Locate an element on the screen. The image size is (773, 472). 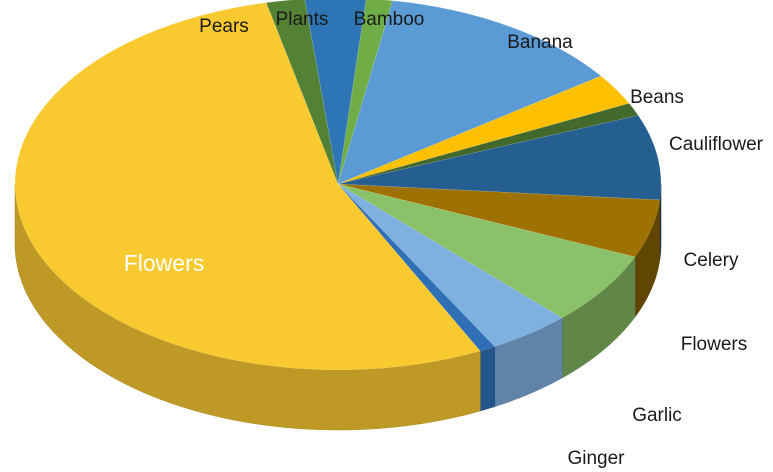
slice-label-6: Celery is located at coordinates (711, 260).